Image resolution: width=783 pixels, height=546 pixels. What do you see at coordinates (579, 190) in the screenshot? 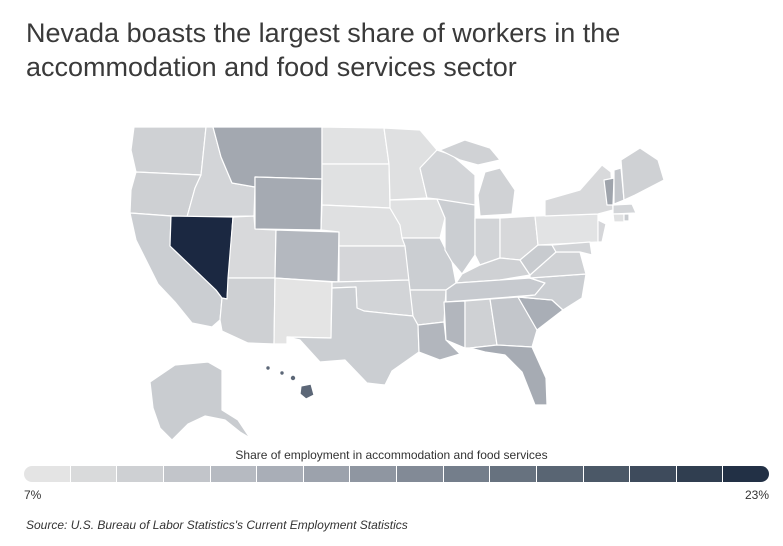
I see `state-new-york` at bounding box center [579, 190].